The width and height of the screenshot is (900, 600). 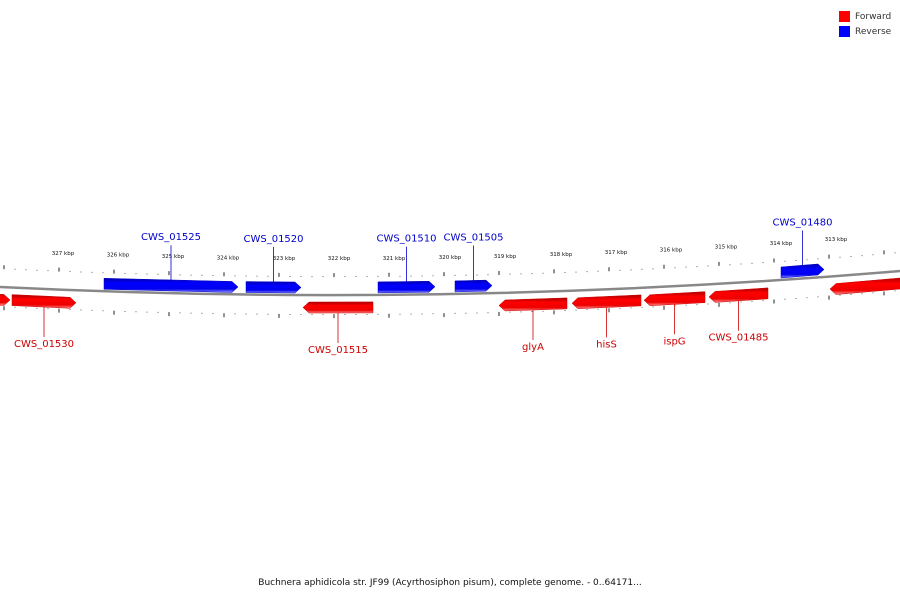 What do you see at coordinates (505, 257) in the screenshot?
I see `kbp-tick-label: 319 kbp` at bounding box center [505, 257].